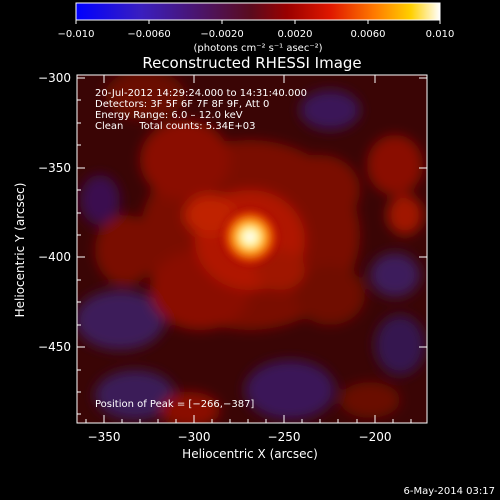 This screenshot has width=500, height=500. What do you see at coordinates (375, 437) in the screenshot?
I see `x-tick-label: −200` at bounding box center [375, 437].